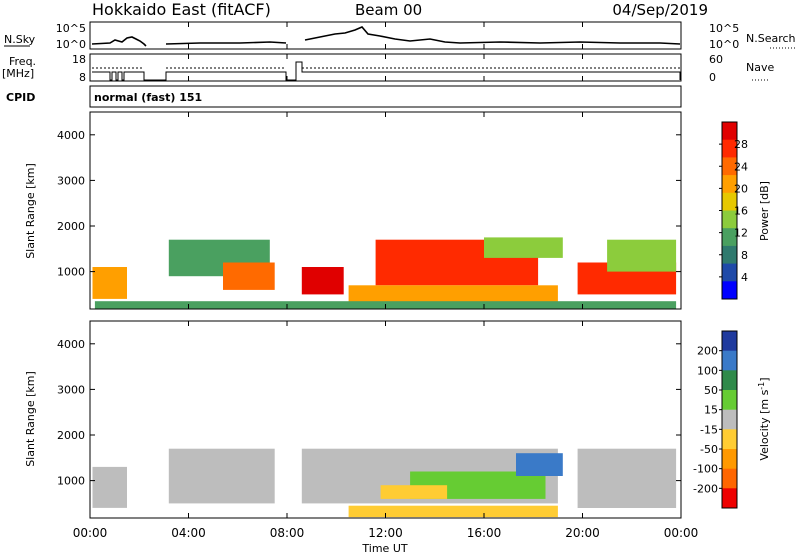 The width and height of the screenshot is (800, 554). Describe the element at coordinates (119, 41) in the screenshot. I see `nsky-trace` at that location.